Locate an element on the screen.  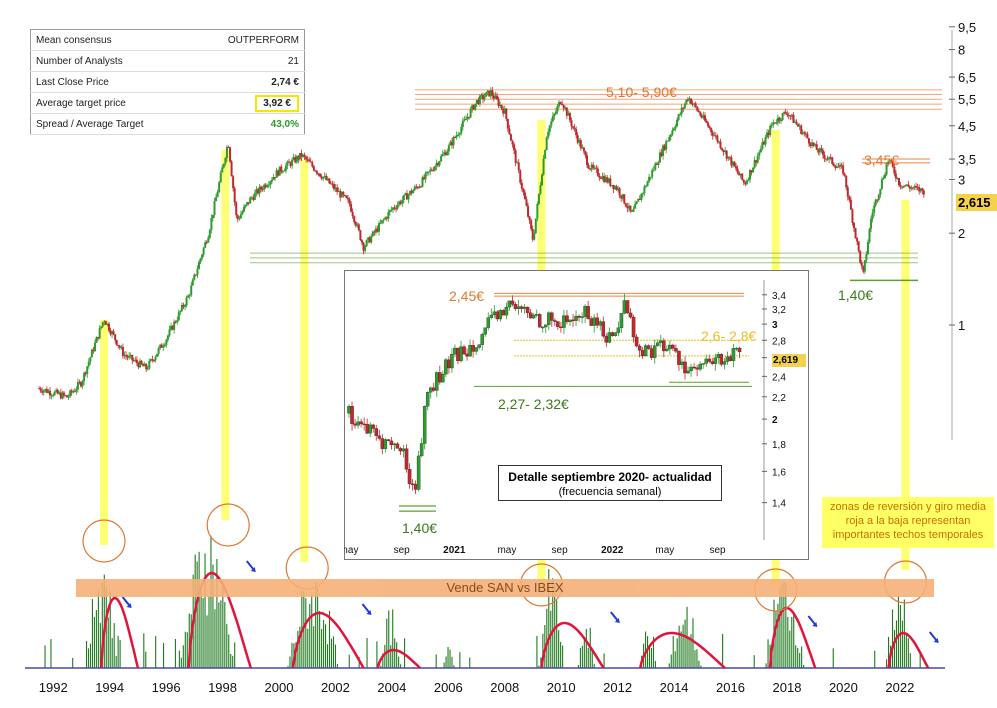
reversal-zone is located at coordinates (905, 385).